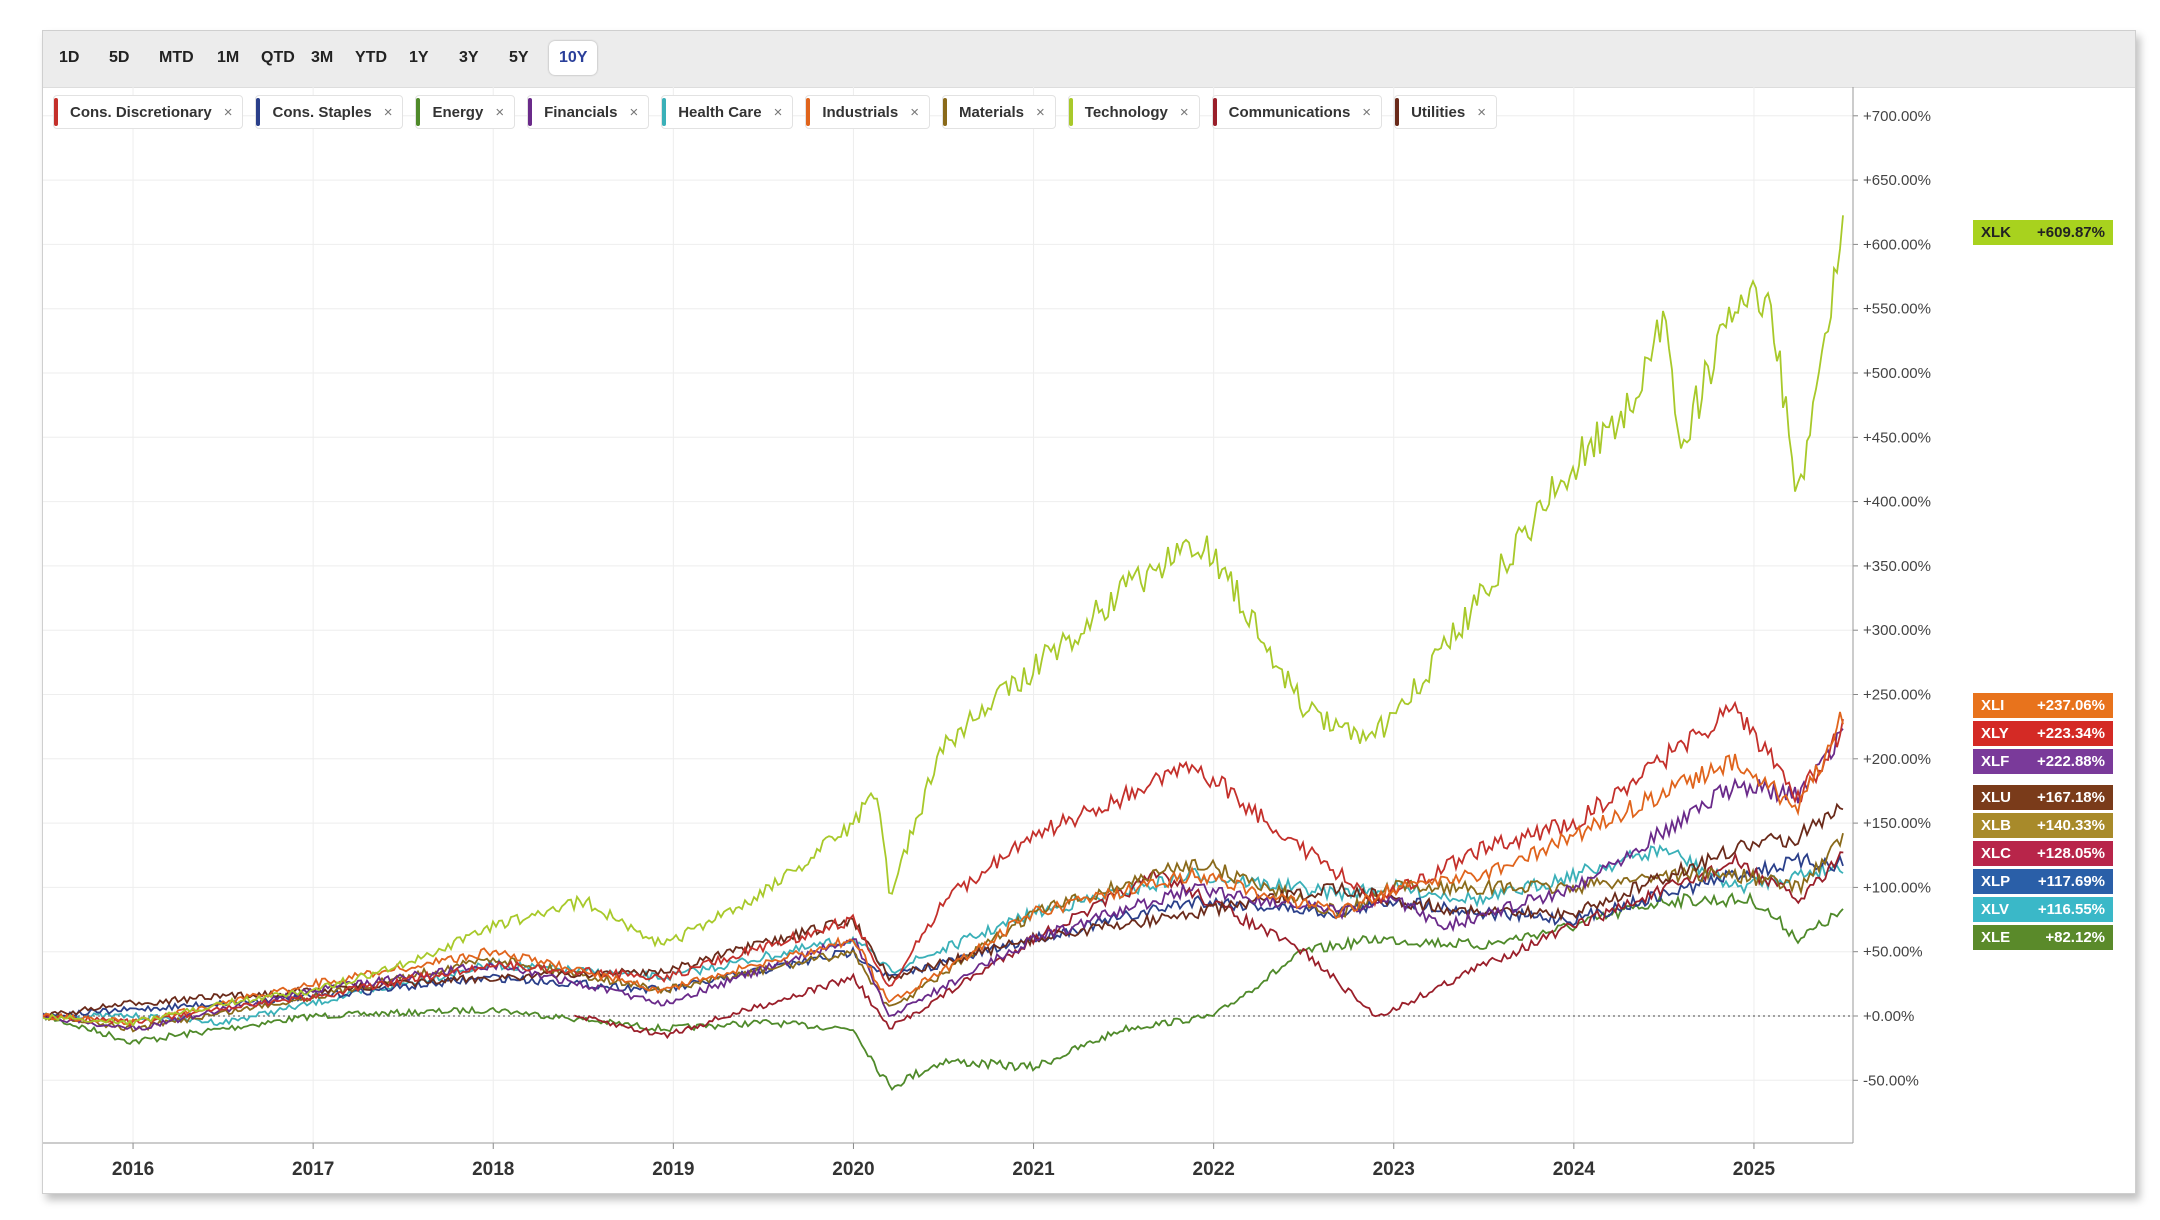 The image size is (2160, 1220). I want to click on badge-ticker: XLU, so click(1996, 797).